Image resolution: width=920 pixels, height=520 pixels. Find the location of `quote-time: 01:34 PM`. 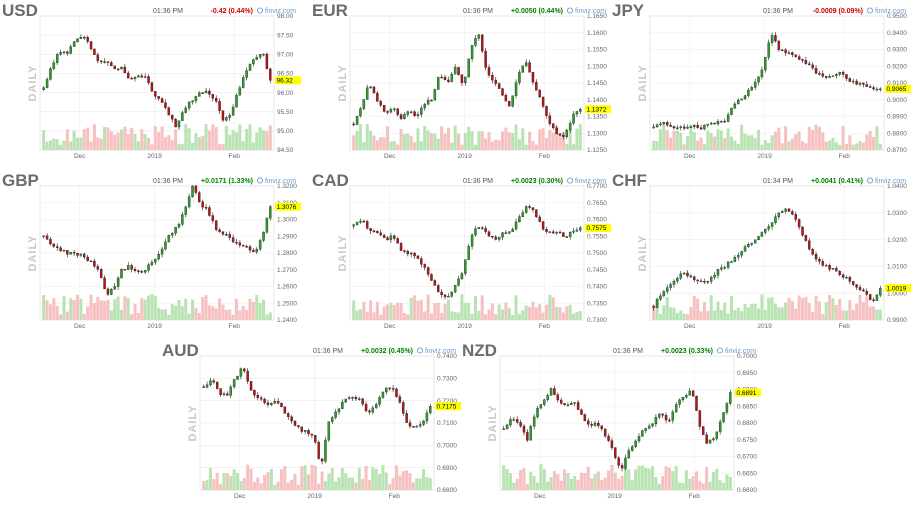

quote-time: 01:34 PM is located at coordinates (778, 181).